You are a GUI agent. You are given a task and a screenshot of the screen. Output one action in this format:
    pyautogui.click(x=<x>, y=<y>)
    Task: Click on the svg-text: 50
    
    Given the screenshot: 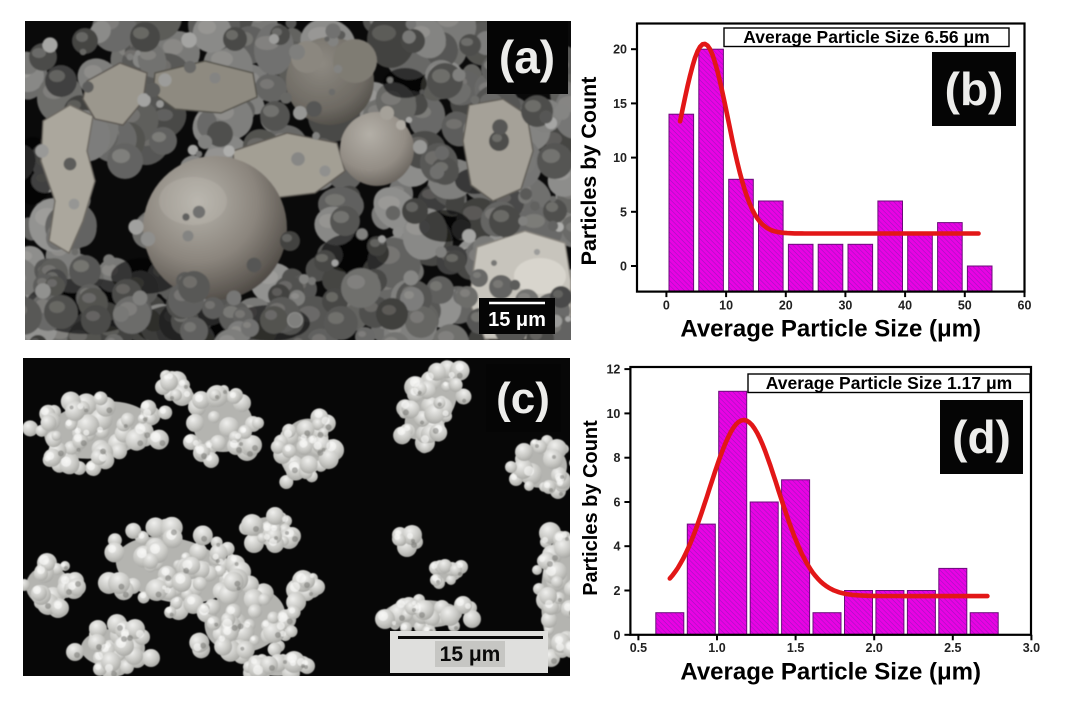 What is the action you would take?
    pyautogui.click(x=965, y=306)
    